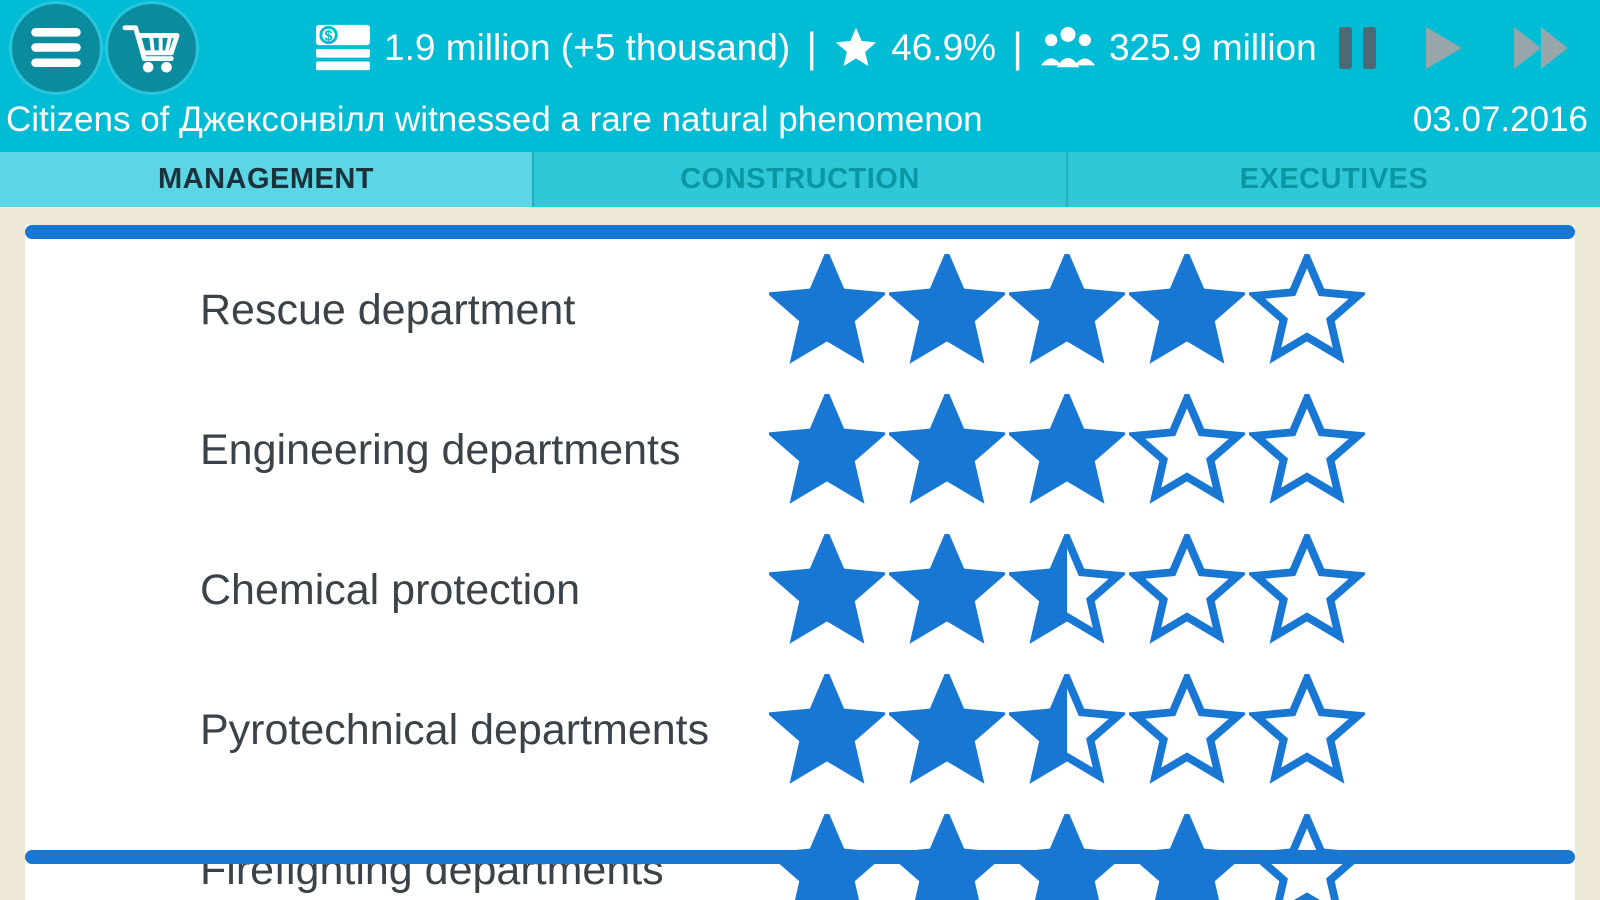 This screenshot has height=900, width=1600. Describe the element at coordinates (800, 857) in the screenshot. I see `panel-bottom-border` at that location.